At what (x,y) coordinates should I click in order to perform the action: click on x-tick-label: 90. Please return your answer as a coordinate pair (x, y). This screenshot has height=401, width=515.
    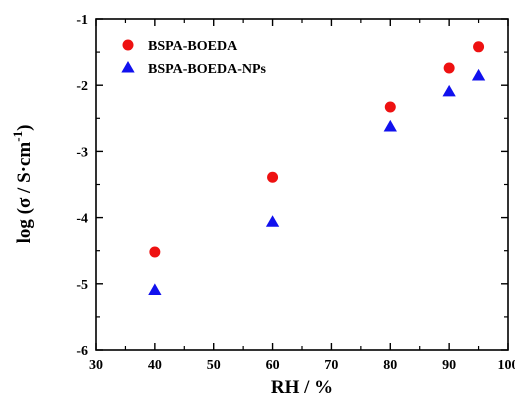
    Looking at the image, I should click on (449, 365).